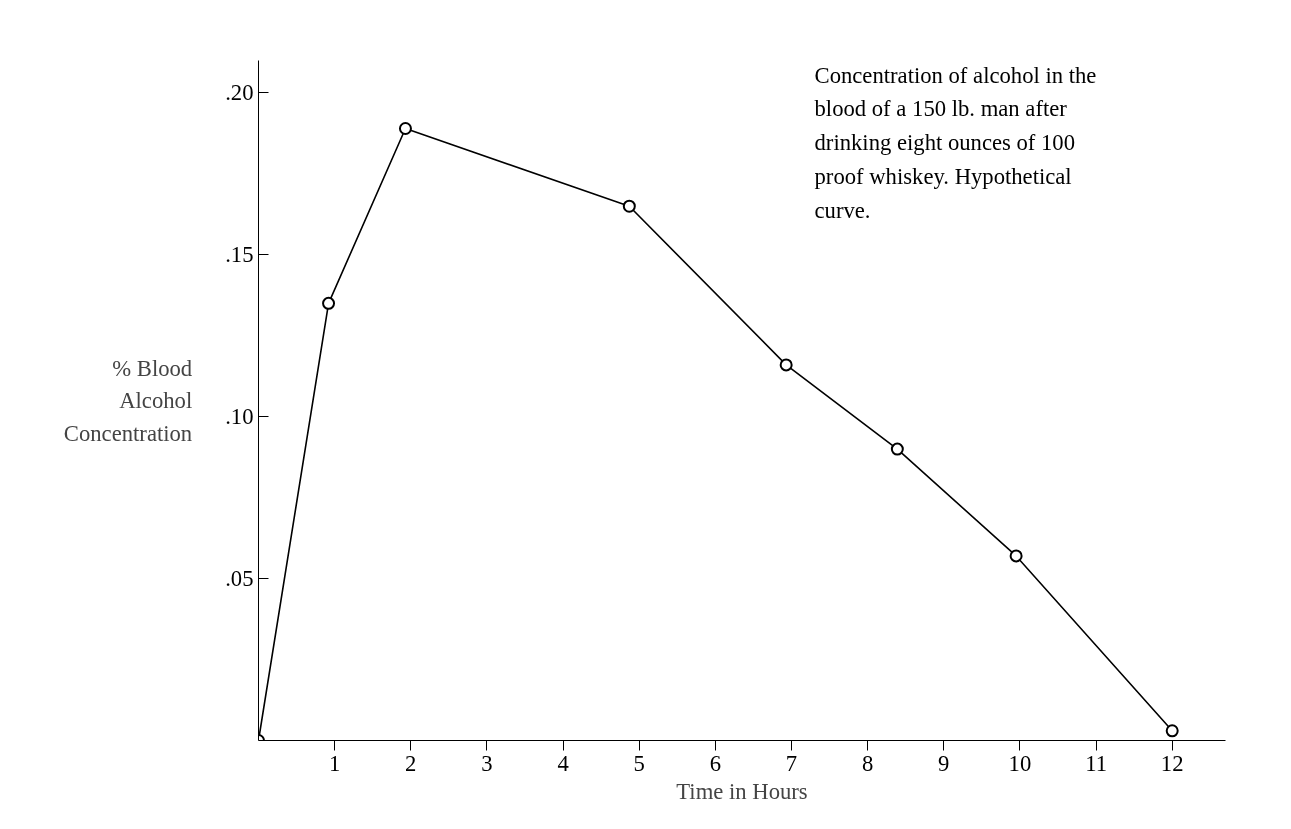  Describe the element at coordinates (867, 763) in the screenshot. I see `x-tick-label: 8` at that location.